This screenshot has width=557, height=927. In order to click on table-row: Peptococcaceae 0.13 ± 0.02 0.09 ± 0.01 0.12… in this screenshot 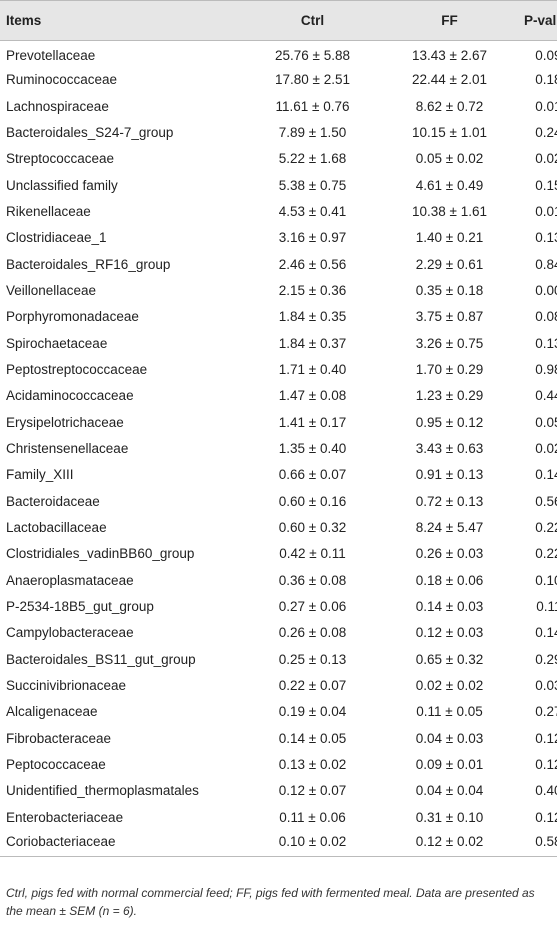, I will do `click(278, 764)`.